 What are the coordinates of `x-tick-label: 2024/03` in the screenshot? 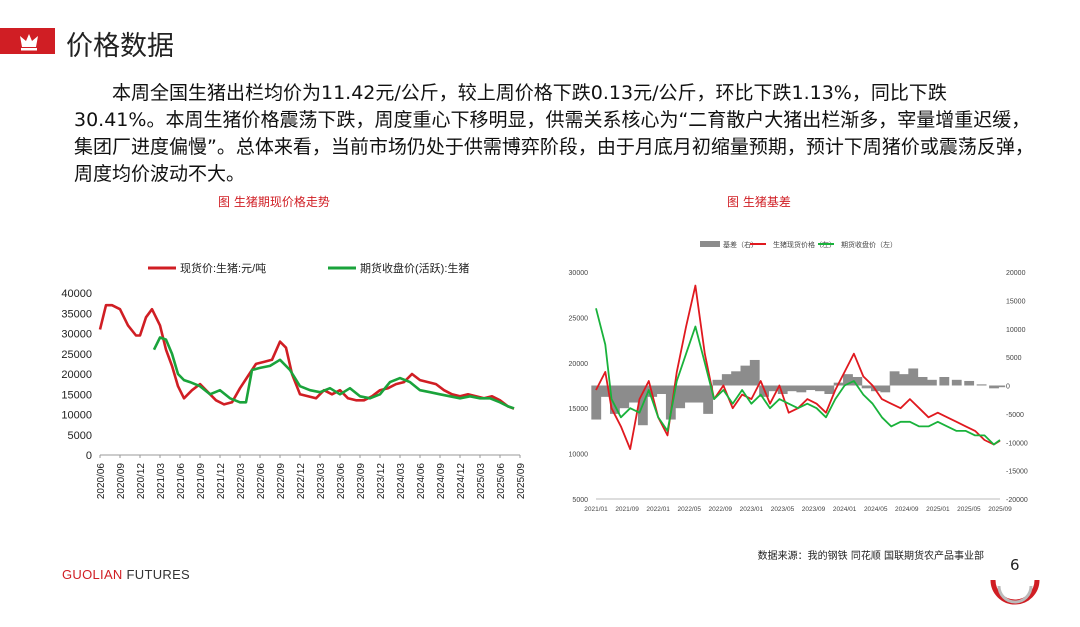 It's located at (401, 481).